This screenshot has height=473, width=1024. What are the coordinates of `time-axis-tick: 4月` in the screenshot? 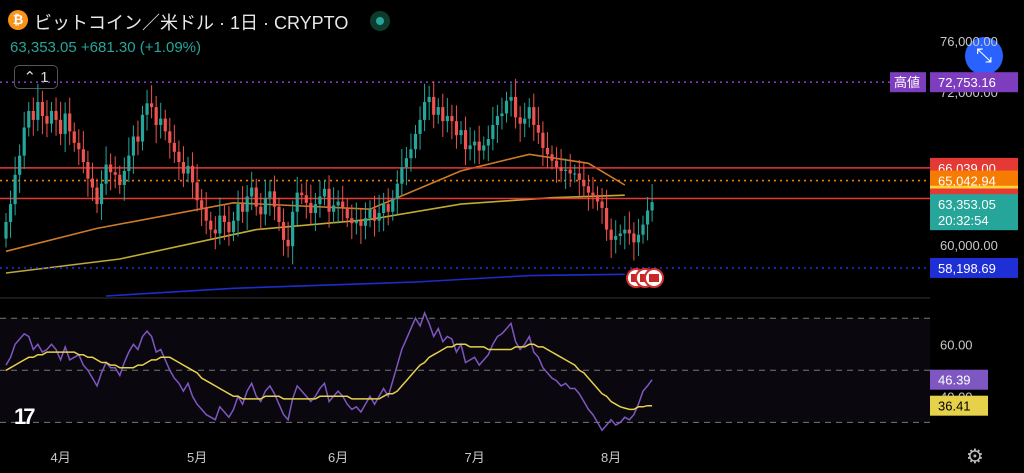 It's located at (60, 457).